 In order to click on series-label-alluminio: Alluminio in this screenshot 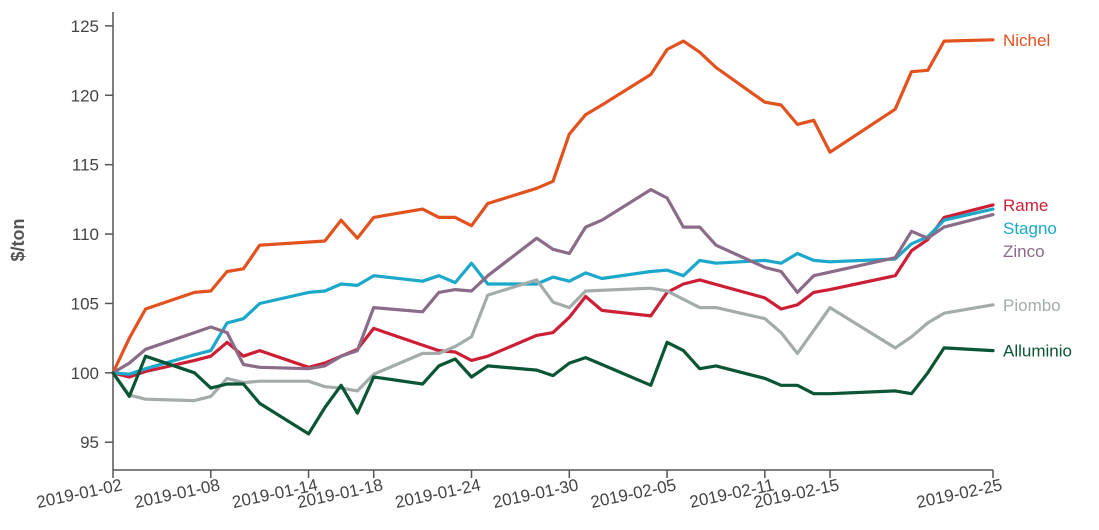, I will do `click(1037, 351)`.